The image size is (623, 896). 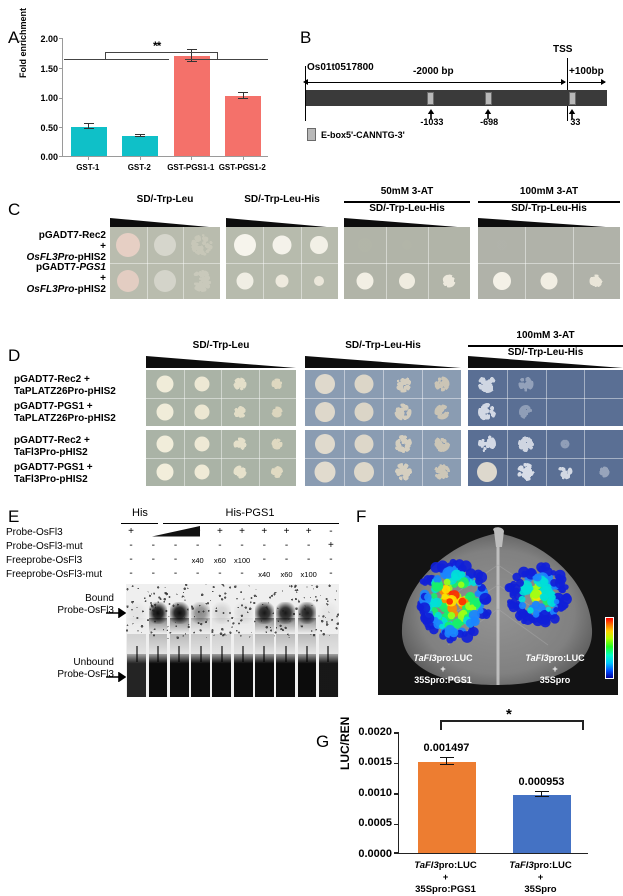 I want to click on panel-e-row-label-2: Freeprobe-OsFl3, so click(x=44, y=560).